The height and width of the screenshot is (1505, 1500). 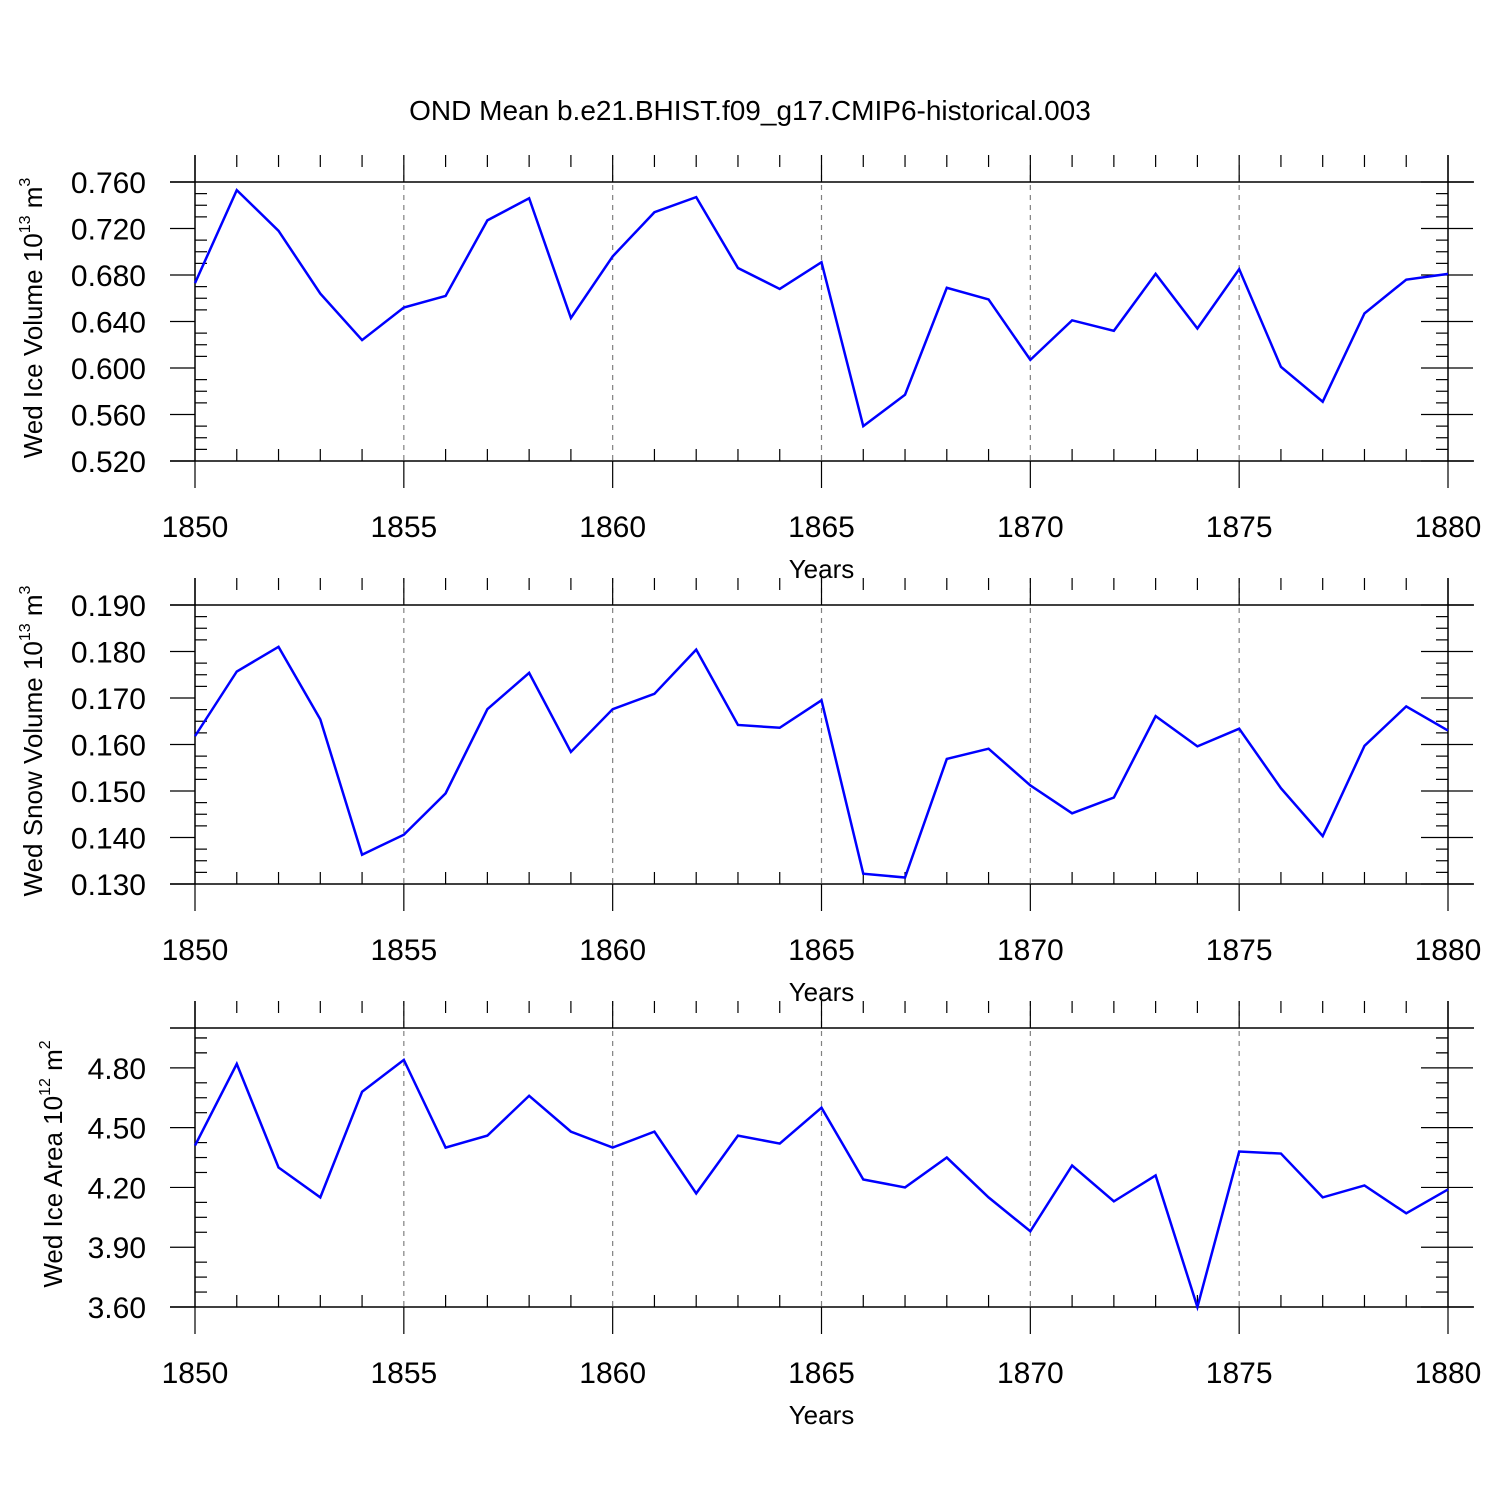 I want to click on x-tick-label-1-1855: 1855, so click(x=403, y=527).